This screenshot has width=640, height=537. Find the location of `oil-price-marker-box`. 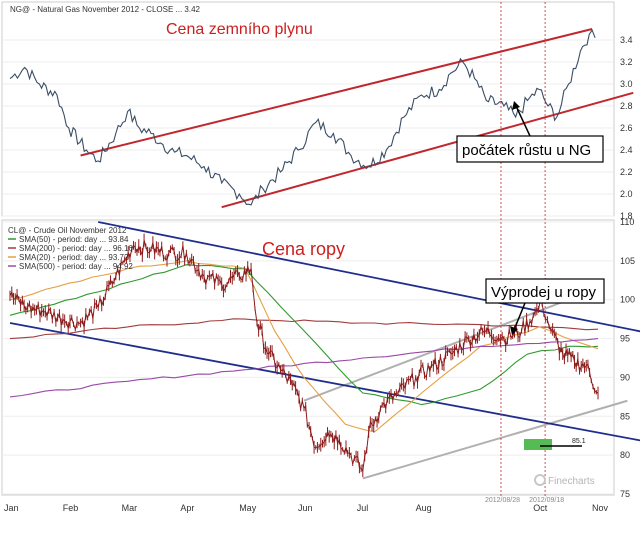

oil-price-marker-box is located at coordinates (538, 444).